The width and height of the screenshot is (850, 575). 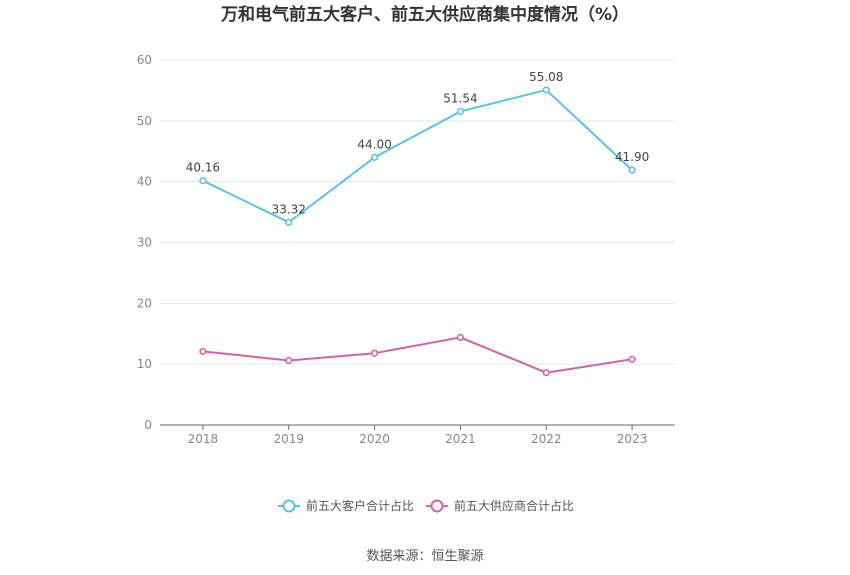 What do you see at coordinates (460, 439) in the screenshot?
I see `x-tick-label: 2021` at bounding box center [460, 439].